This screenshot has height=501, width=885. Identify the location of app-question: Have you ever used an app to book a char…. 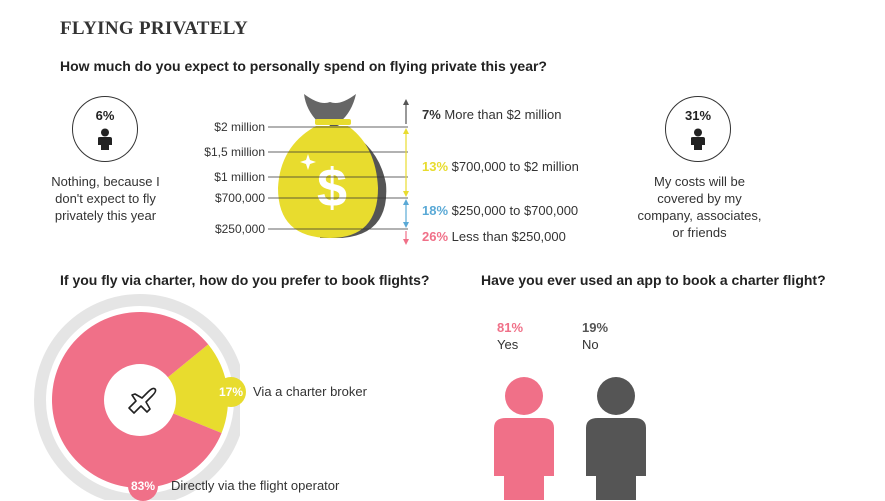
(653, 280).